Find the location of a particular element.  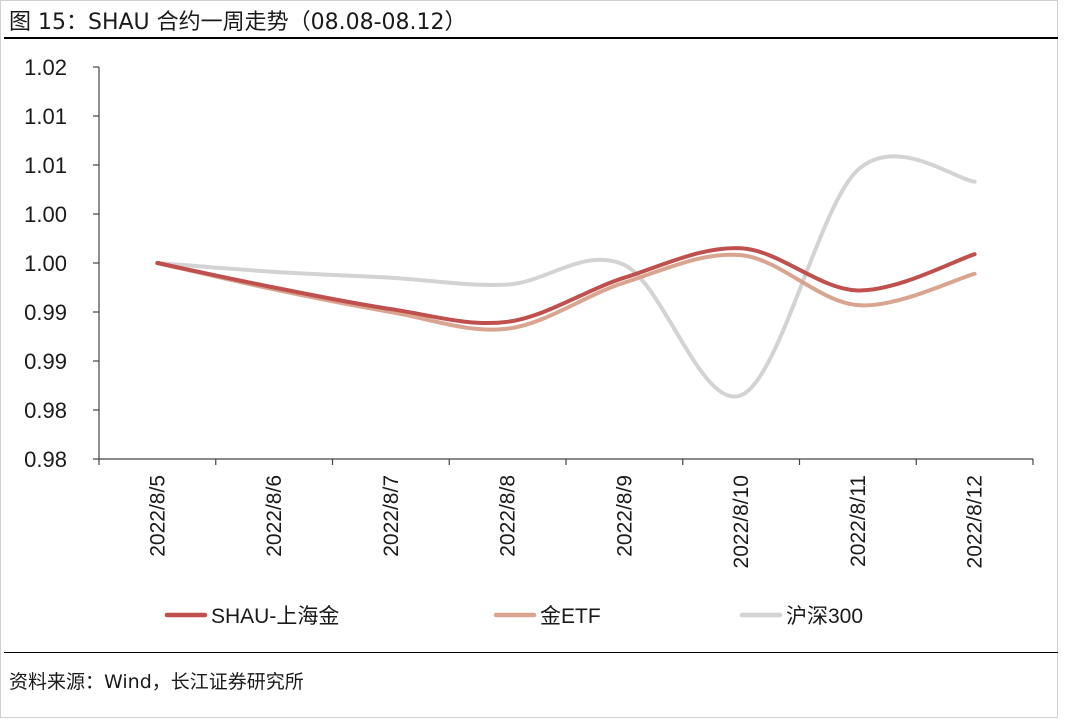

x-tick-label: 2022/8/12 is located at coordinates (975, 521).